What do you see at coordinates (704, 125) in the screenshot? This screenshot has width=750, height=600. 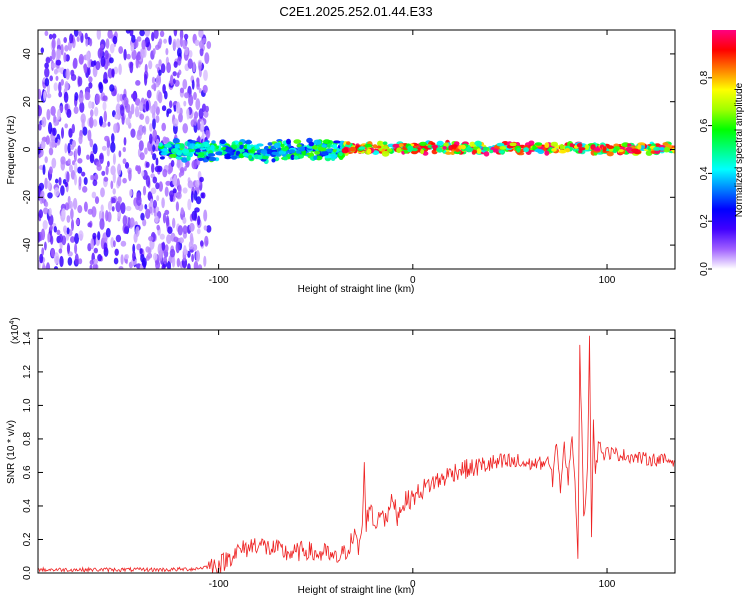 I see `colorbar-tick-label: 0.6` at bounding box center [704, 125].